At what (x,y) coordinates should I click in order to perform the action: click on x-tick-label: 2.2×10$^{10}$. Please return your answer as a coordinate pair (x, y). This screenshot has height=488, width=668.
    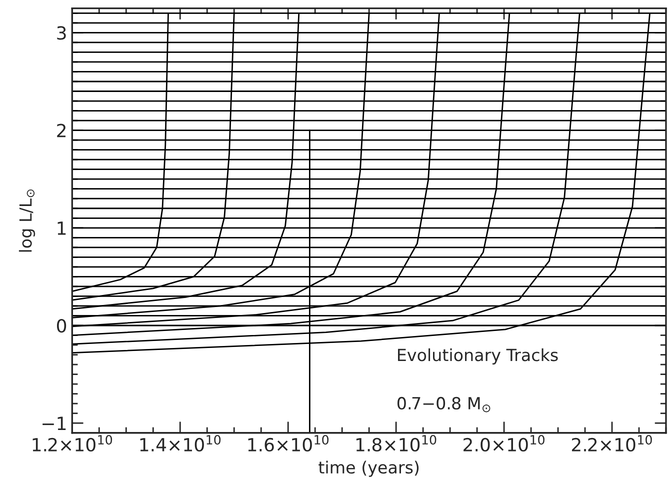
    Looking at the image, I should click on (612, 443).